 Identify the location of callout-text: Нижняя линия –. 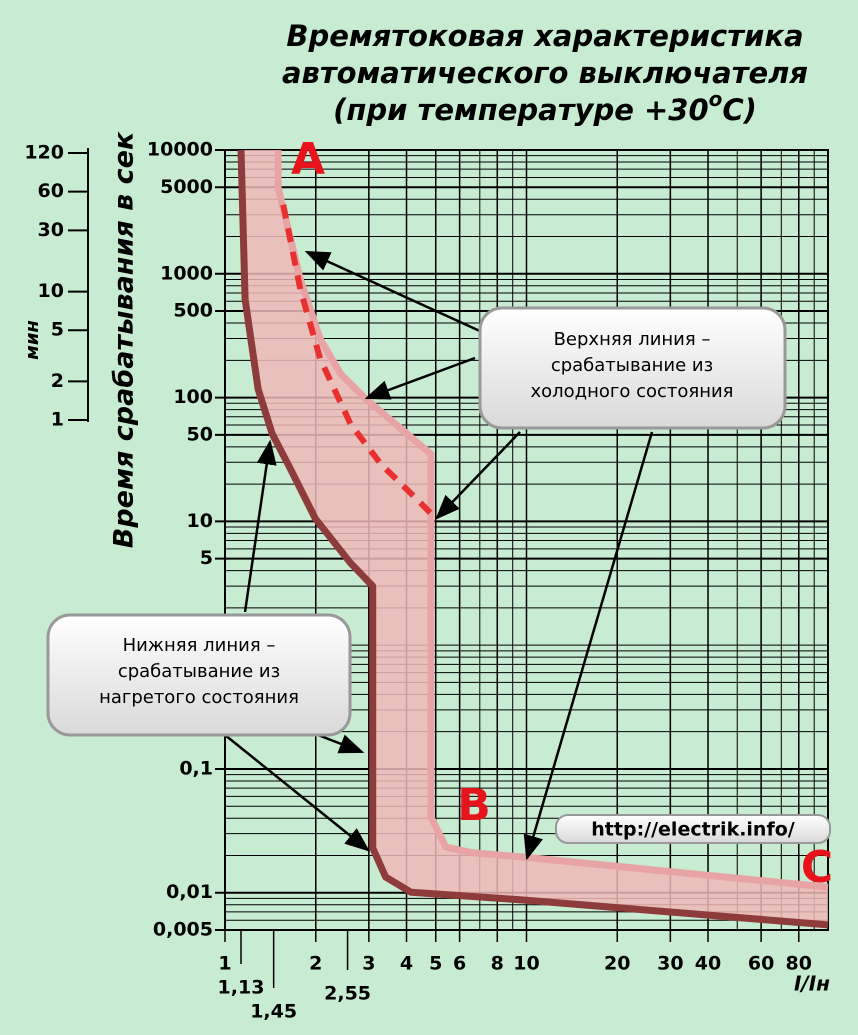
(199, 645).